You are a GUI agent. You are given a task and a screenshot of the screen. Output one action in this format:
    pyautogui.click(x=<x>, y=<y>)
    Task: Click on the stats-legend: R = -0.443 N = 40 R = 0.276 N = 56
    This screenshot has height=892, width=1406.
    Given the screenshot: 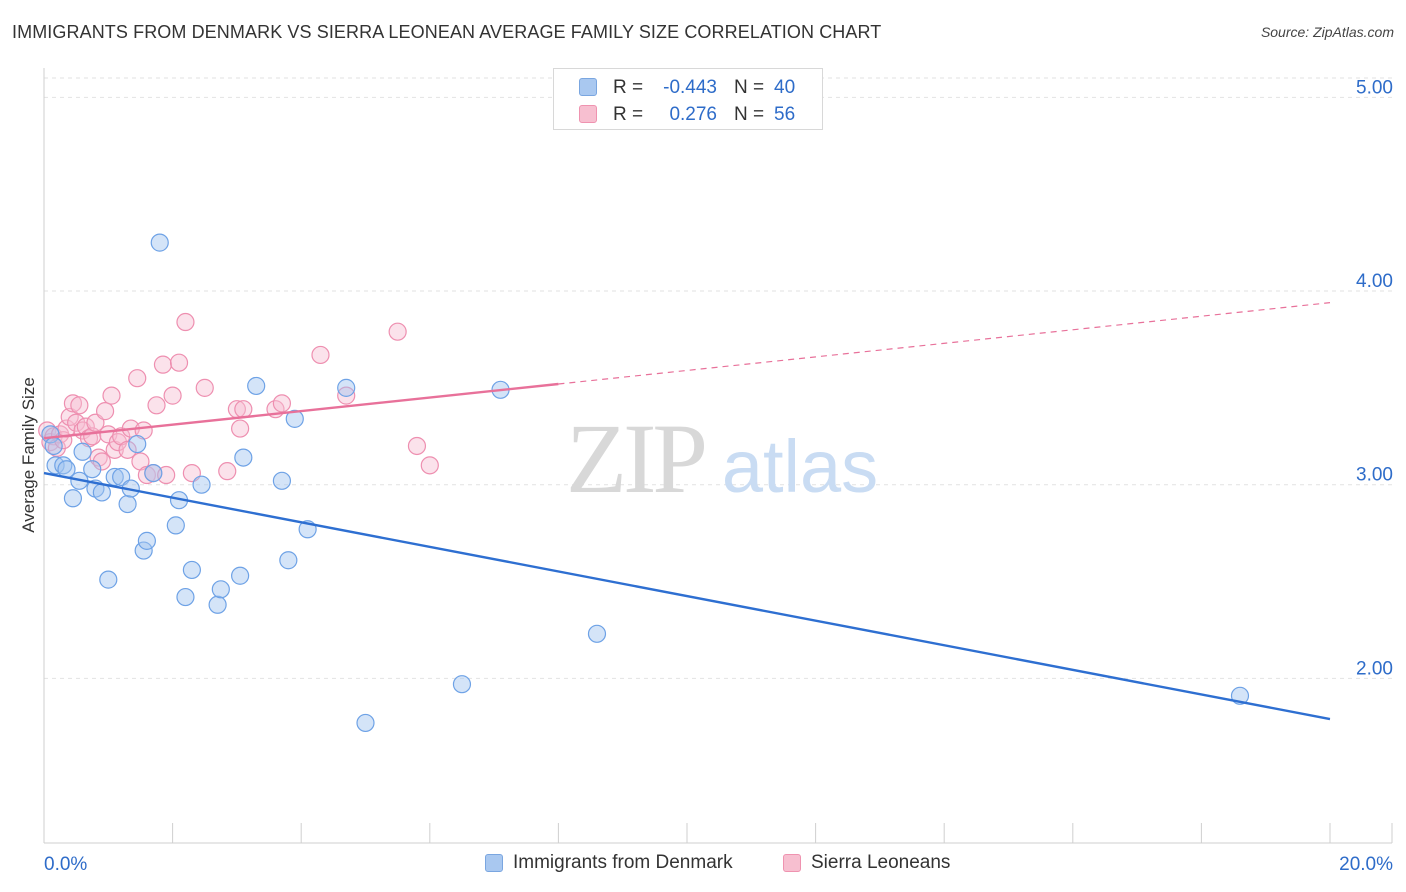 What is the action you would take?
    pyautogui.click(x=688, y=99)
    